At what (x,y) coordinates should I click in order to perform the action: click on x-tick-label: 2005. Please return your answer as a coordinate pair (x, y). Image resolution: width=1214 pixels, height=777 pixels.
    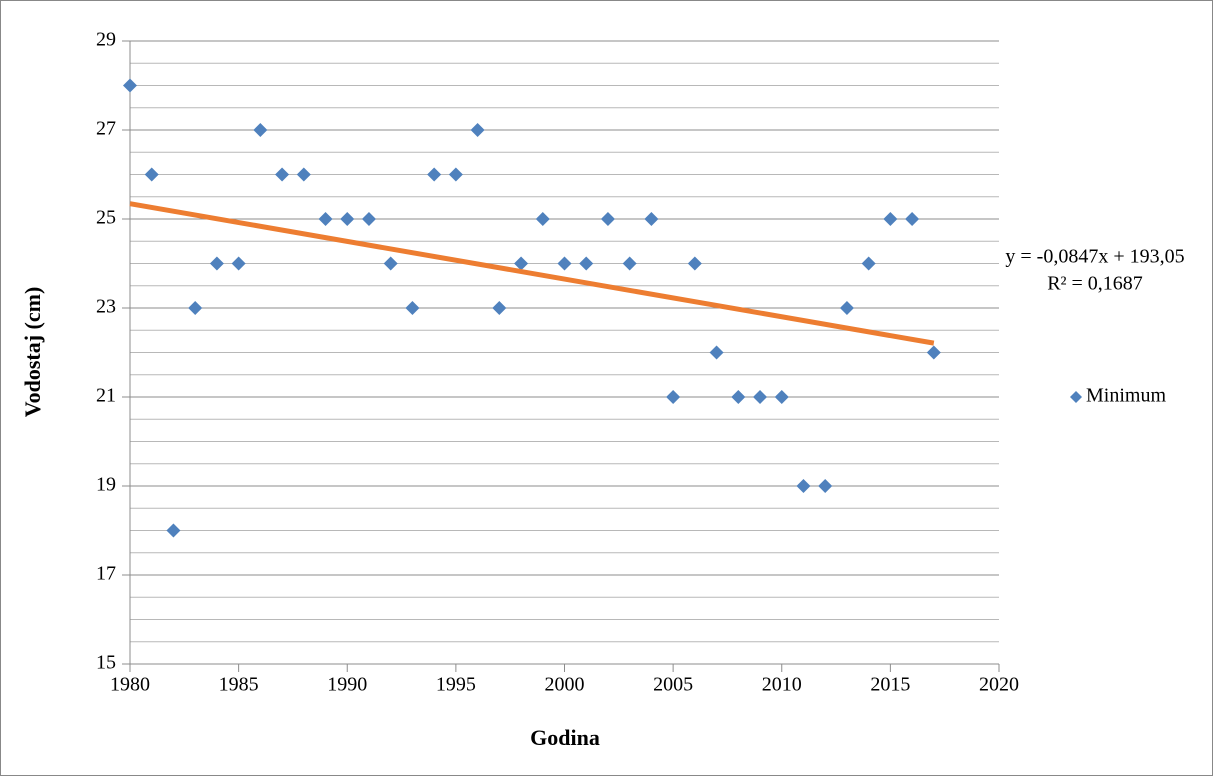
    Looking at the image, I should click on (673, 685).